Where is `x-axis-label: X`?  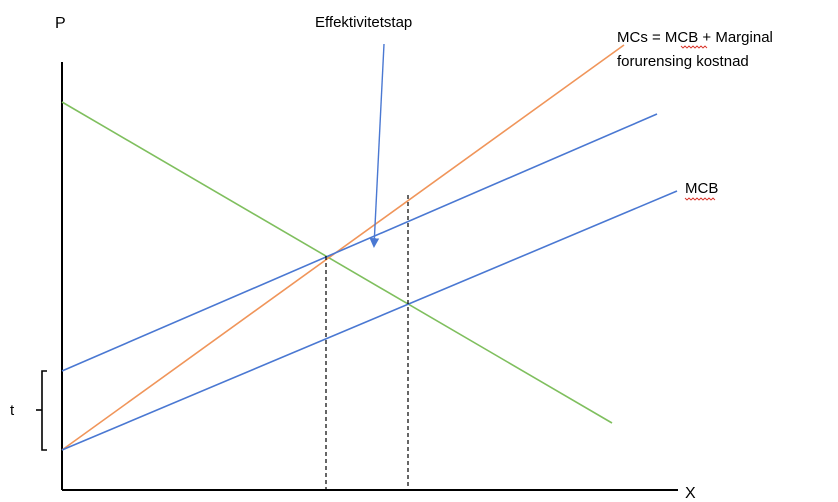 x-axis-label: X is located at coordinates (690, 493).